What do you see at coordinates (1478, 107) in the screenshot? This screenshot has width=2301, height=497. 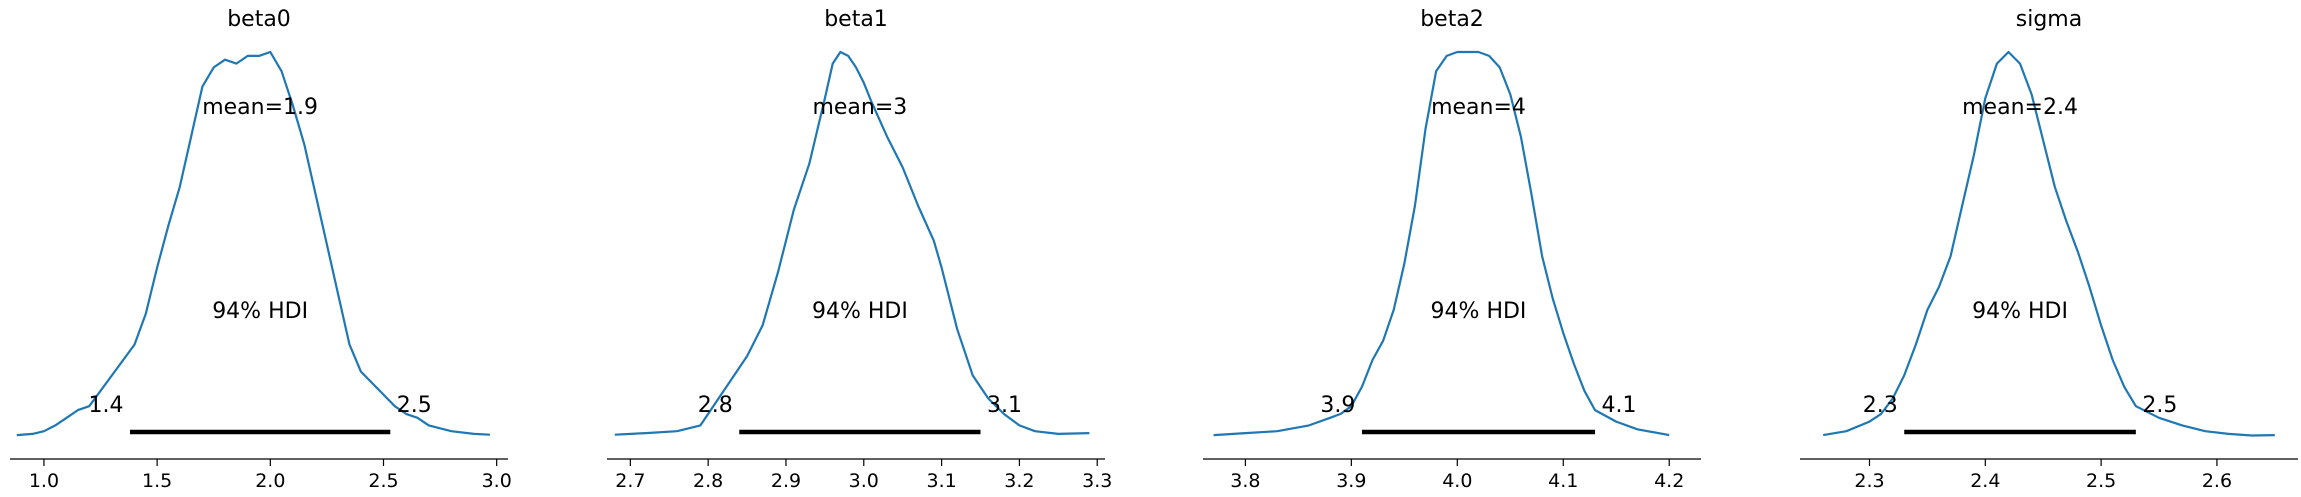 I see `mean-label: mean=4` at bounding box center [1478, 107].